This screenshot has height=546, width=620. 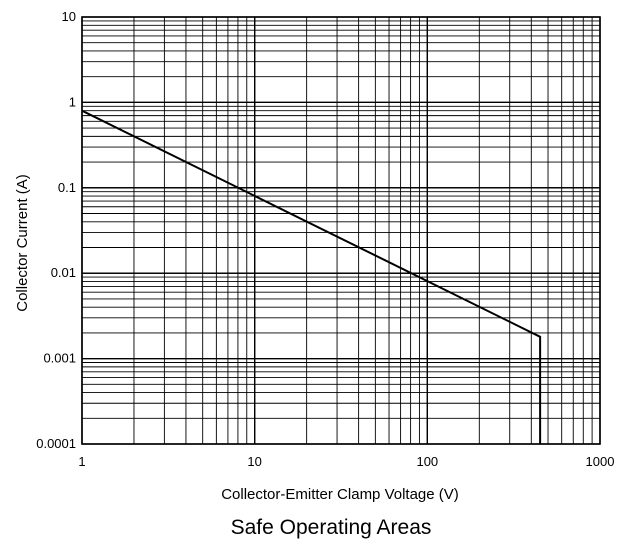 I want to click on chart-title: Safe Operating Areas, so click(x=331, y=527).